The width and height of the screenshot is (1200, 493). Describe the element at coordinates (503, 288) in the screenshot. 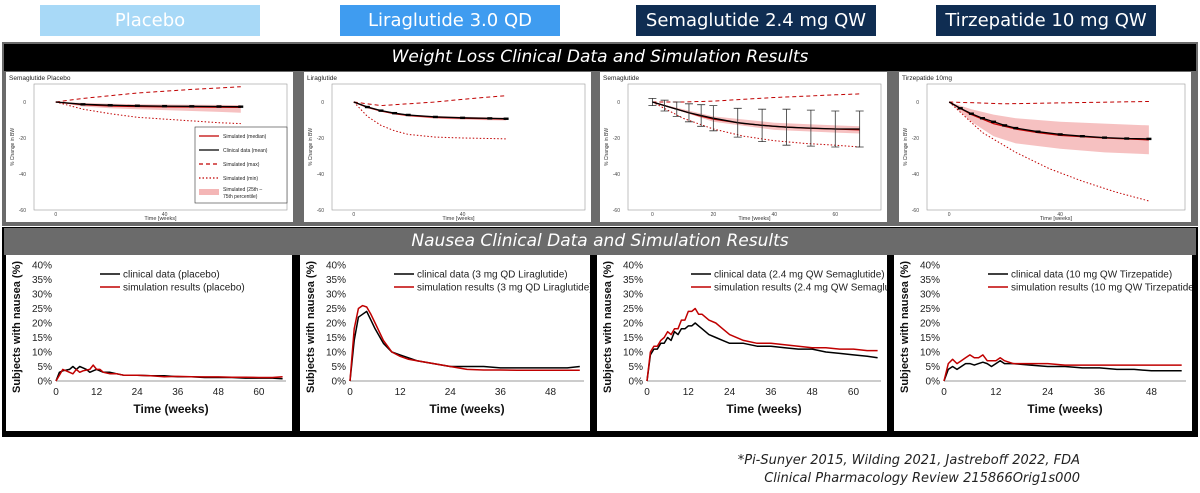

I see `legend-label: simulation results (3 mg QD Liraglutide)` at that location.